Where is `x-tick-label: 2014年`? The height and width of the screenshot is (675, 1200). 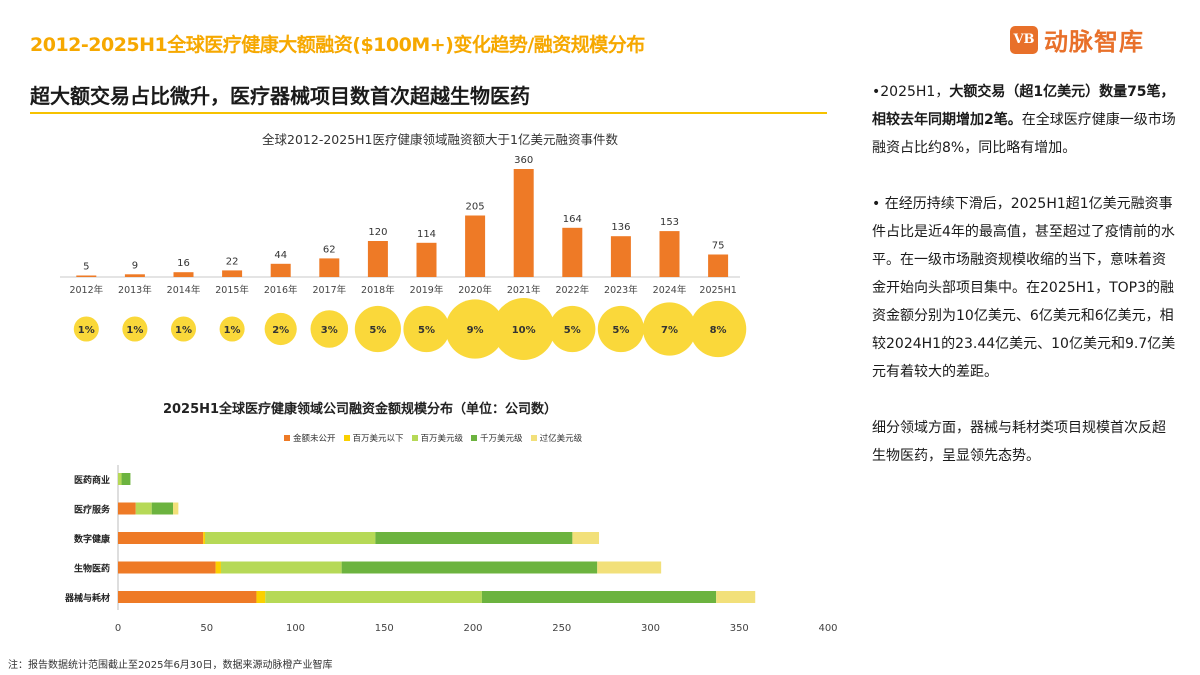
x-tick-label: 2014年 is located at coordinates (184, 290).